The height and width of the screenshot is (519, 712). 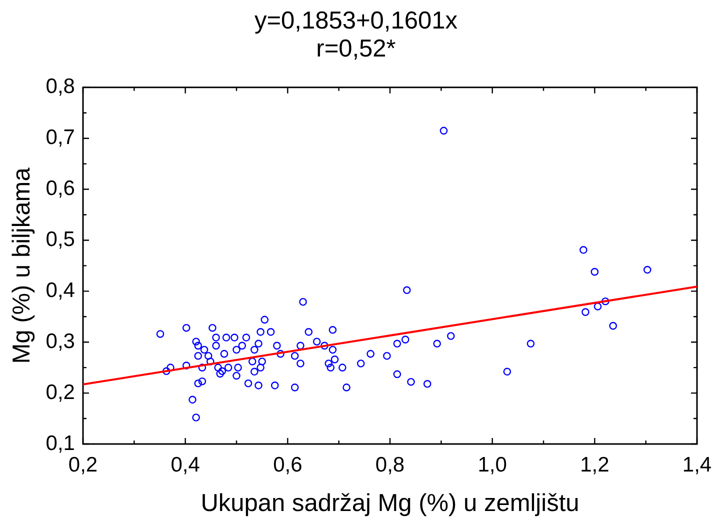 What do you see at coordinates (60, 443) in the screenshot?
I see `y-tick-label: 0,1` at bounding box center [60, 443].